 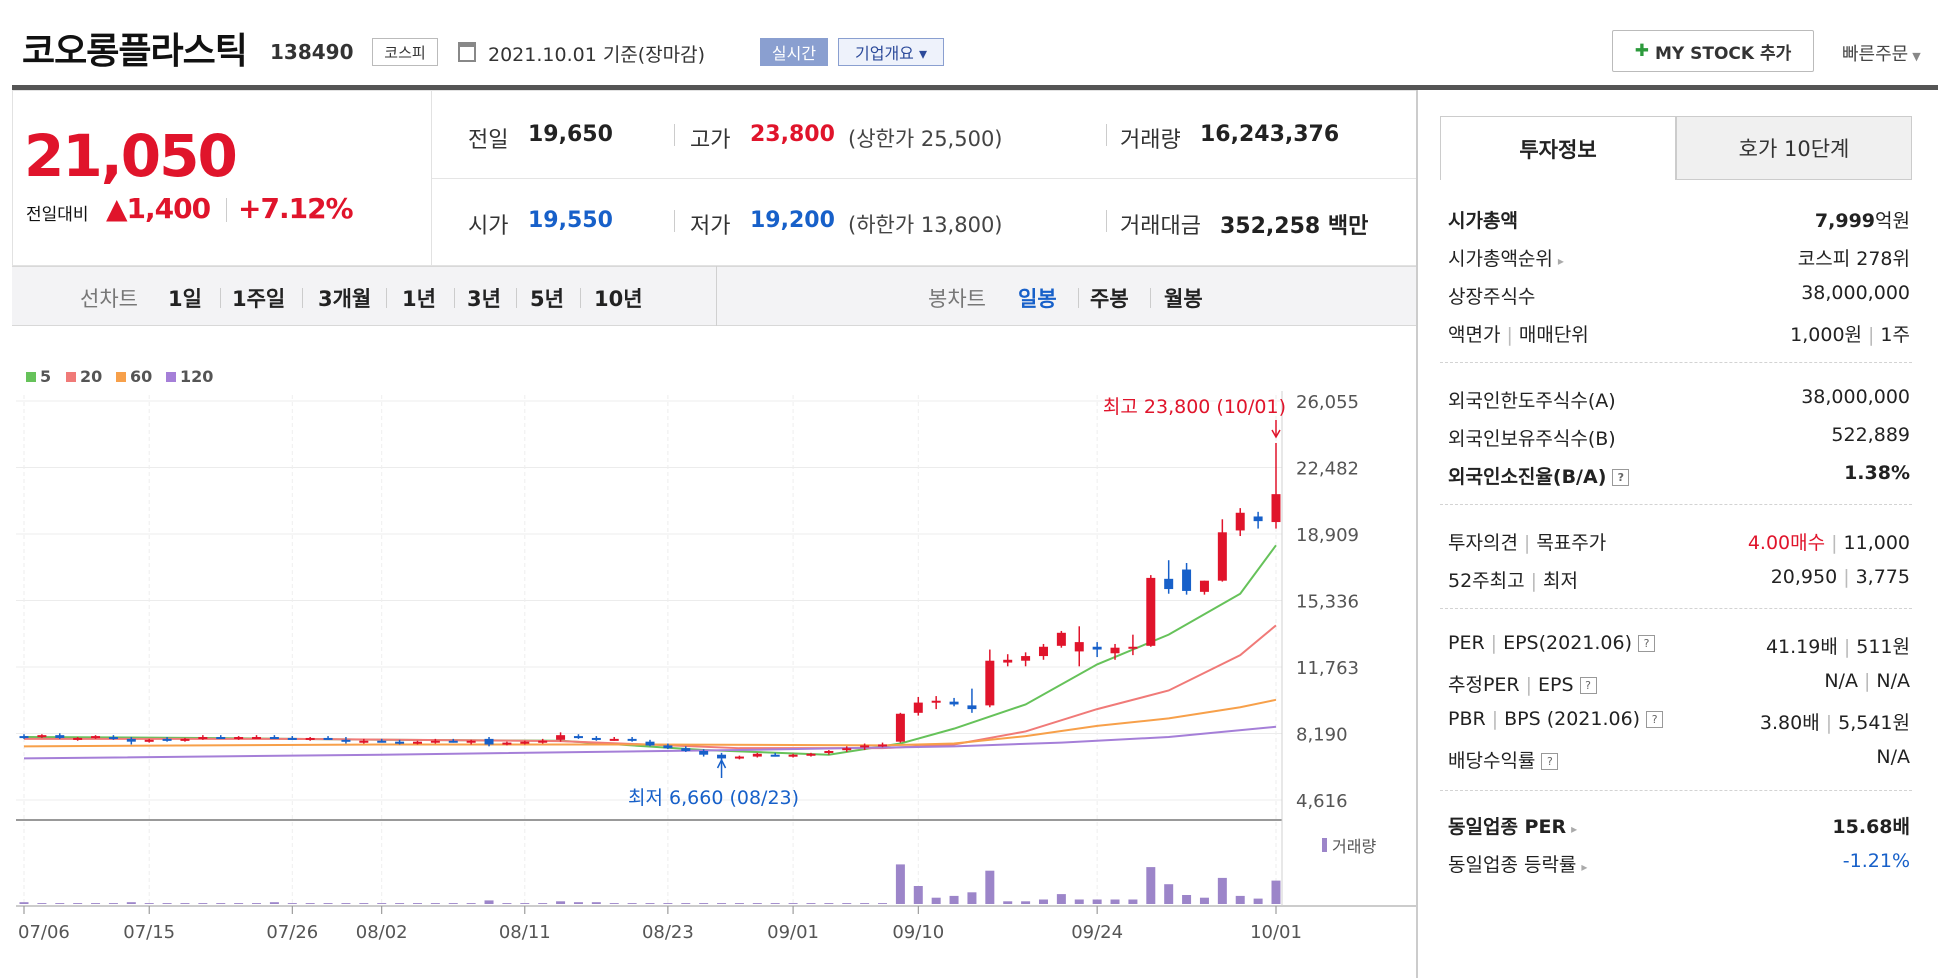 What do you see at coordinates (1676, 362) in the screenshot?
I see `section-divider` at bounding box center [1676, 362].